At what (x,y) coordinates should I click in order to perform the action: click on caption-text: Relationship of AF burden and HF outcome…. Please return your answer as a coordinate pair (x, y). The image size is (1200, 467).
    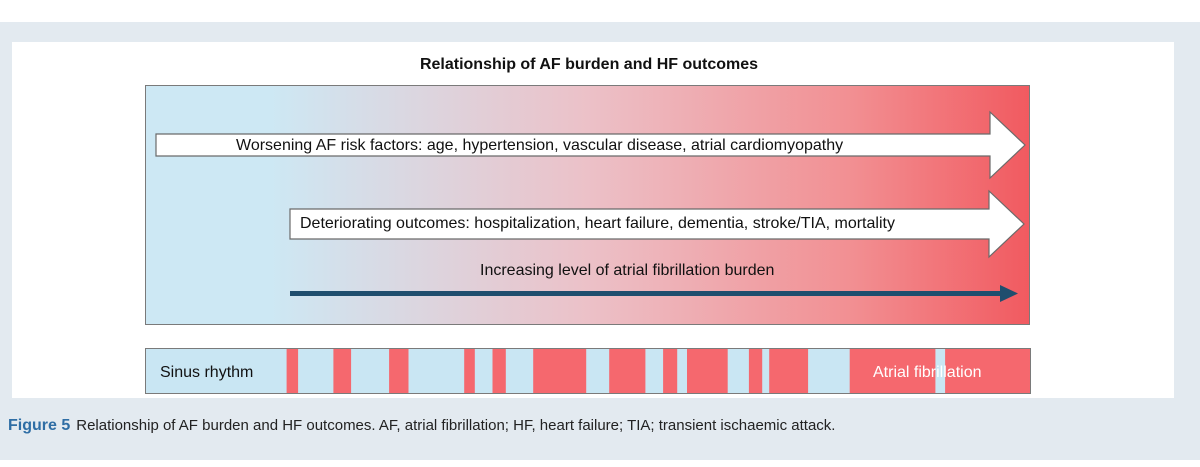
    Looking at the image, I should click on (456, 425).